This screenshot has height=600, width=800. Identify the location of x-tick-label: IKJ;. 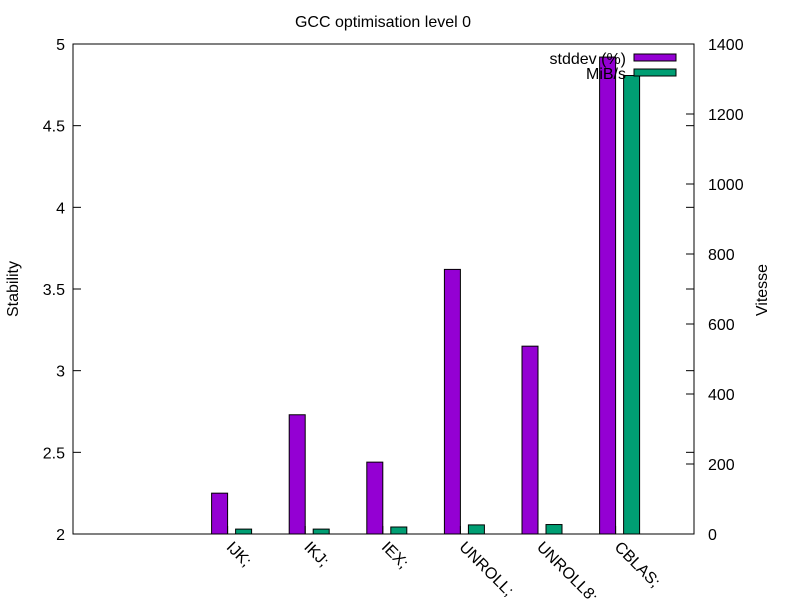
(316, 555).